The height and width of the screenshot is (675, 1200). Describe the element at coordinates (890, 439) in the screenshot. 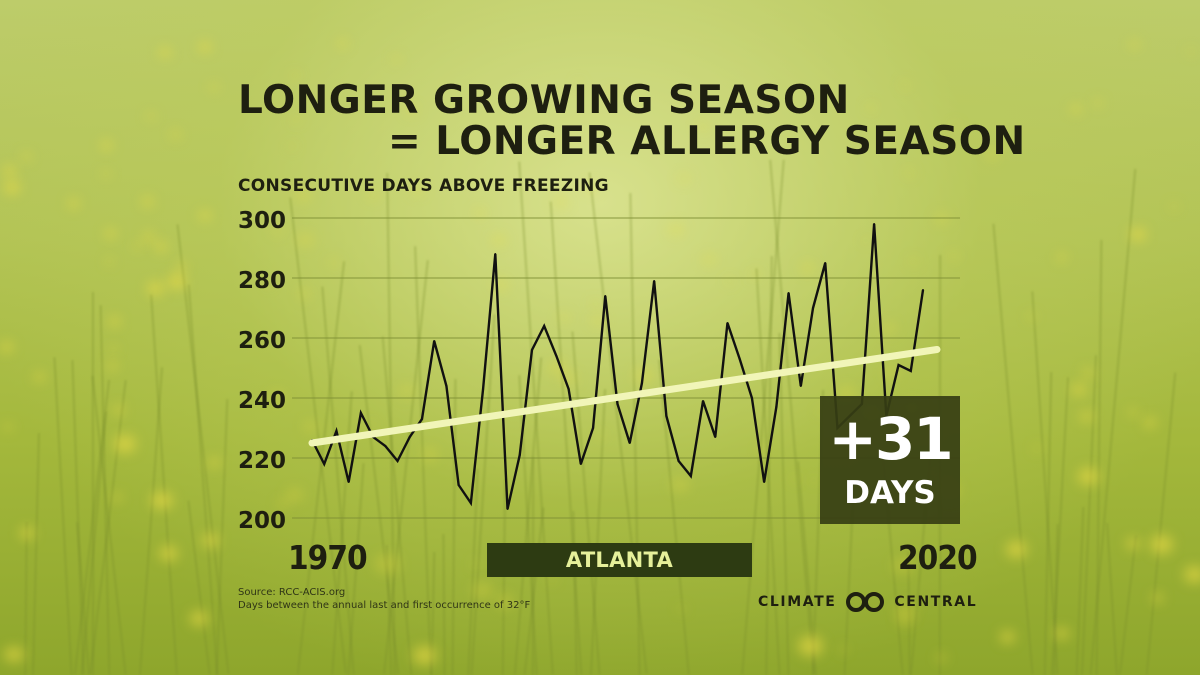

I see `callout-value: +31` at that location.